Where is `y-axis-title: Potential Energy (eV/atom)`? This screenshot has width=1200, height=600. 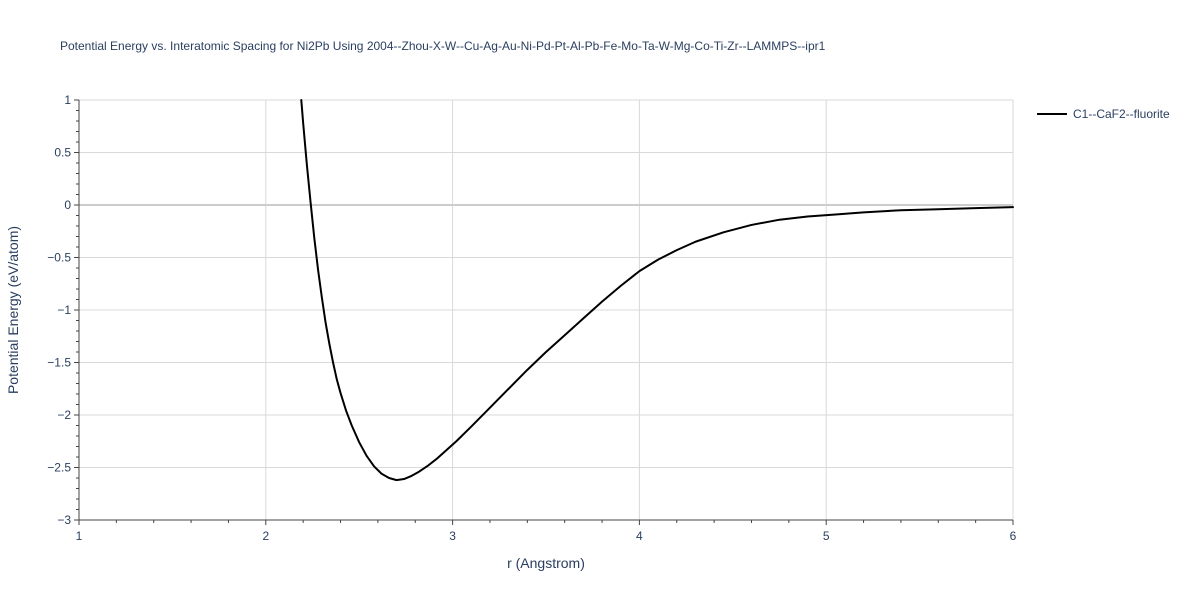
y-axis-title: Potential Energy (eV/atom) is located at coordinates (13, 310).